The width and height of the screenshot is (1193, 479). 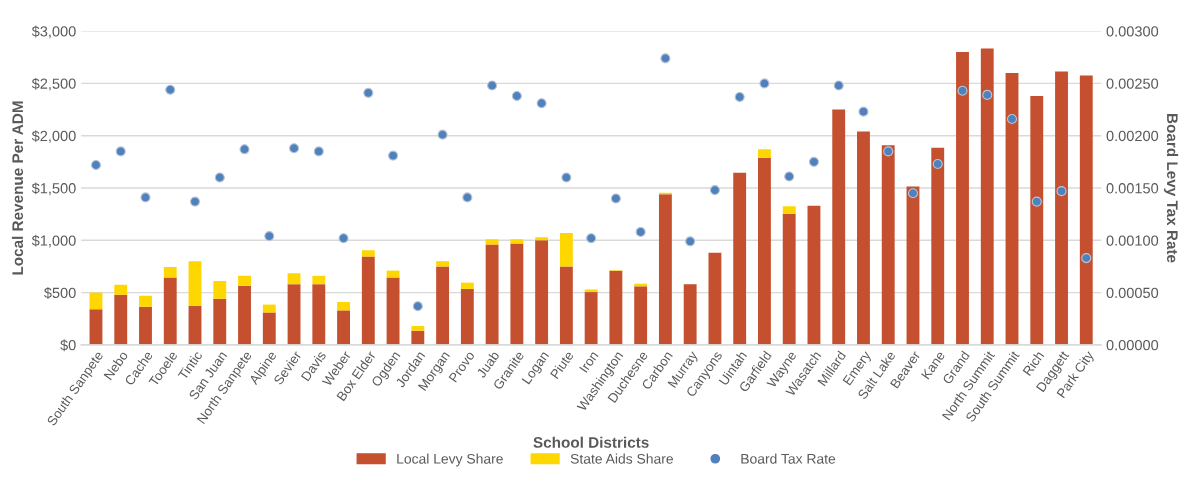 I want to click on legend-label: State Aids Share, so click(x=621, y=458).